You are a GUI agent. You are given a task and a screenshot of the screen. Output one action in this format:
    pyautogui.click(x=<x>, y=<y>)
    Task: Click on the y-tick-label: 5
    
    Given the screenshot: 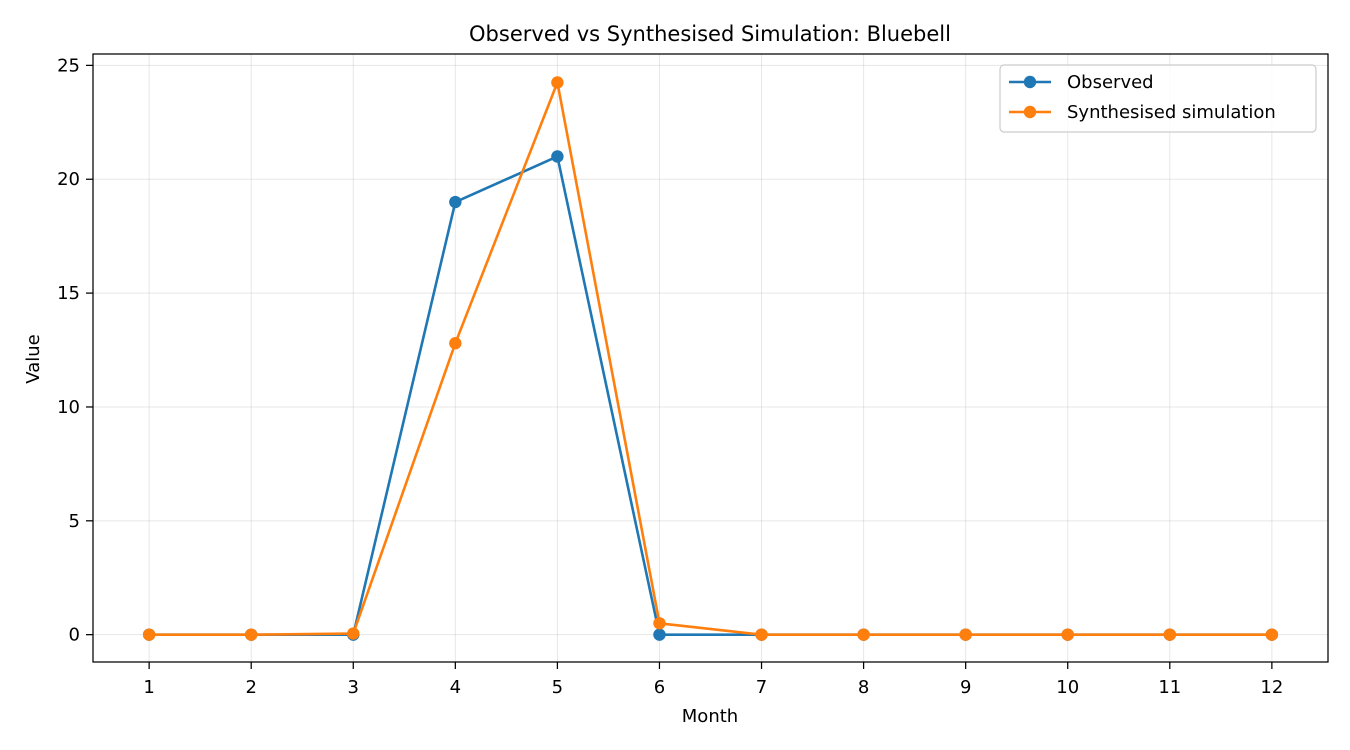 What is the action you would take?
    pyautogui.click(x=74, y=521)
    